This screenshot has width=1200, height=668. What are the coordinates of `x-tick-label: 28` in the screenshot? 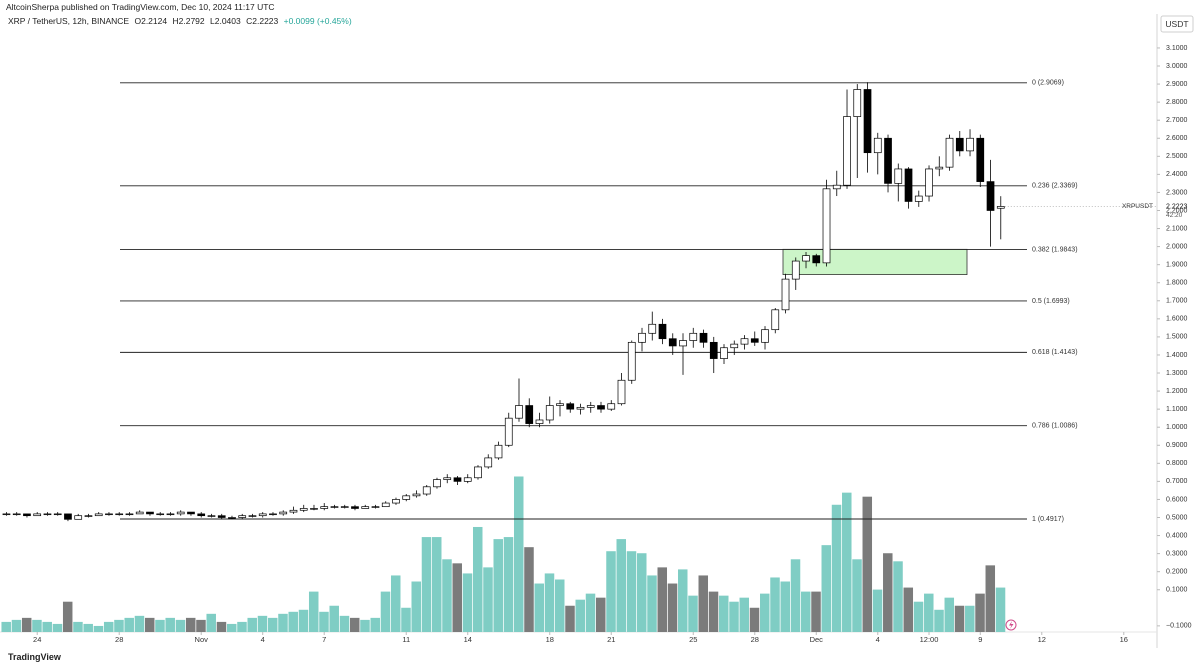 It's located at (119, 639).